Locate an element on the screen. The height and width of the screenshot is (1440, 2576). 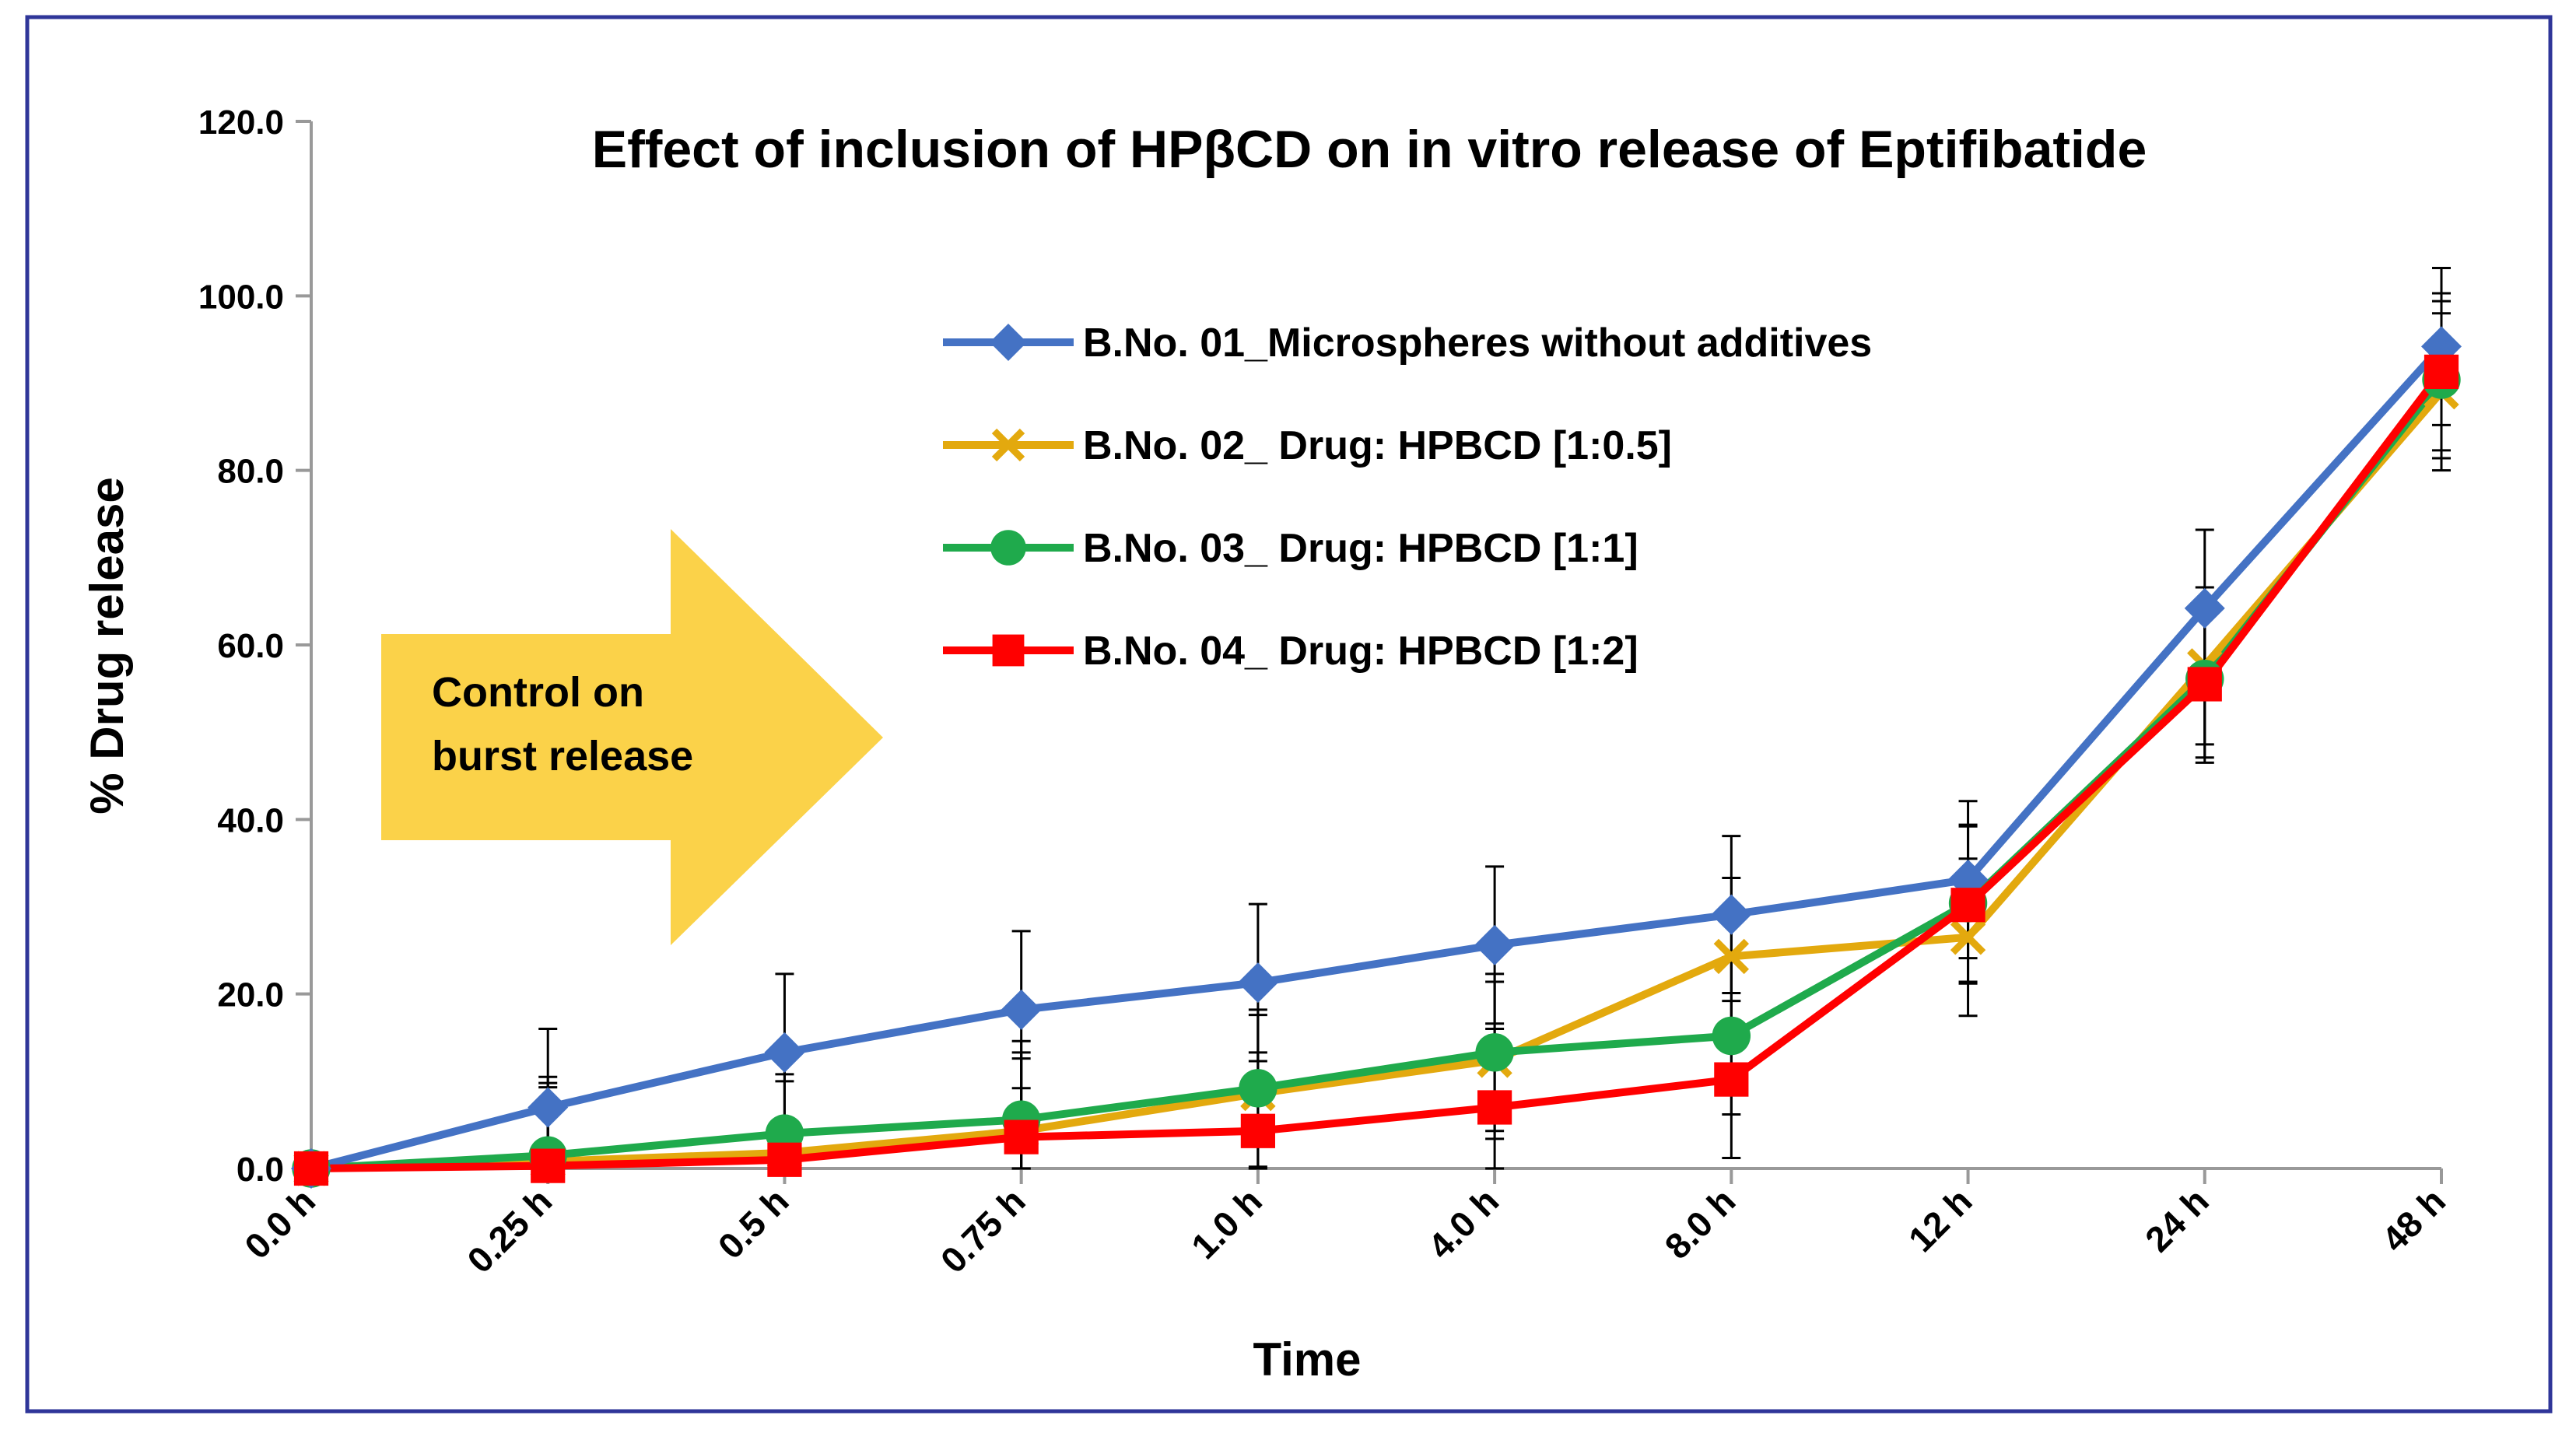
y-tick-label: 100.0 is located at coordinates (241, 297).